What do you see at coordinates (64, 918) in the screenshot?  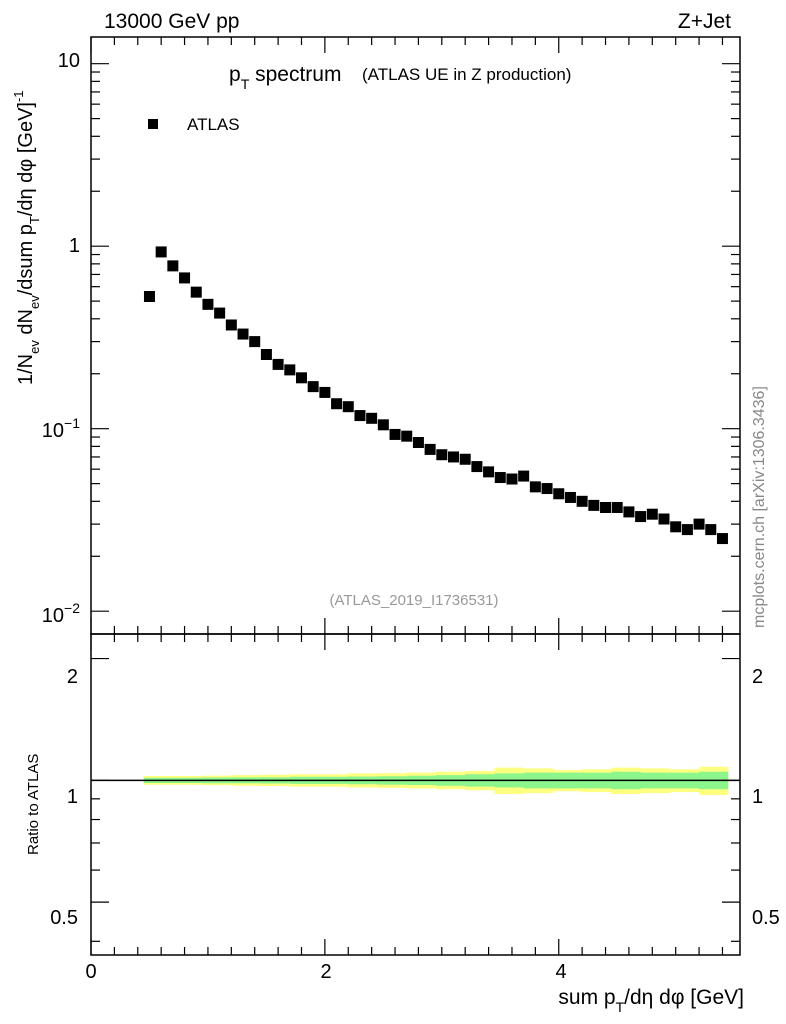 I see `ratio-ytick-left-0.5: 0.5` at bounding box center [64, 918].